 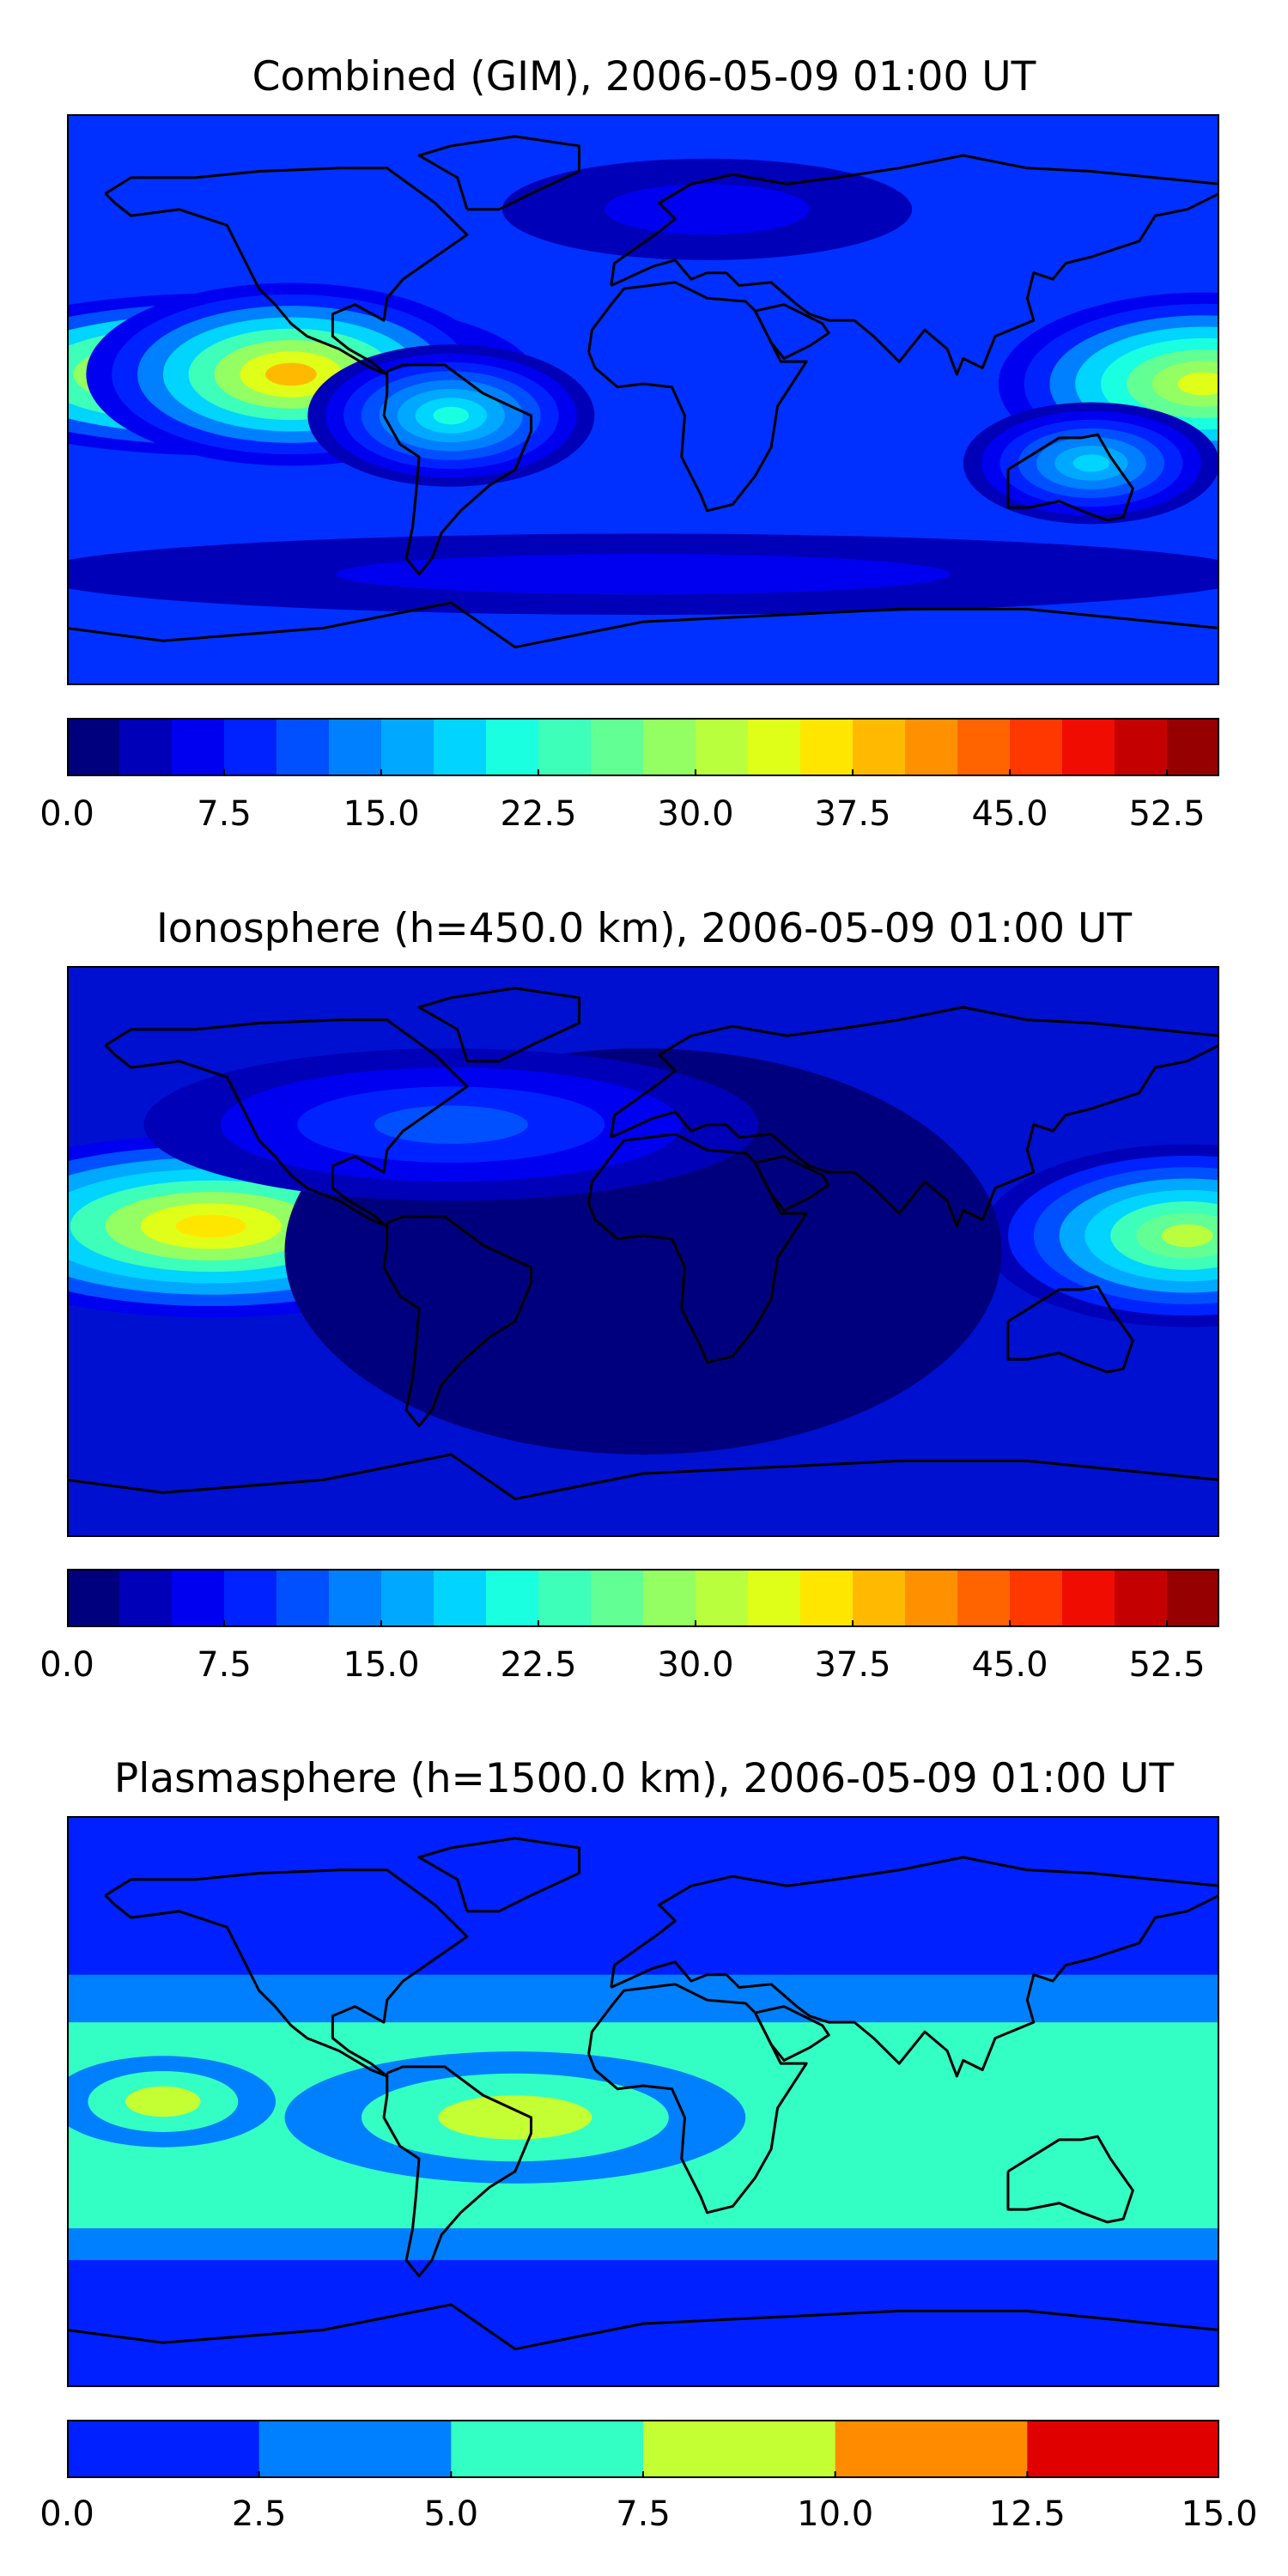 What do you see at coordinates (695, 814) in the screenshot?
I see `colorbar-tick-label: 30.0` at bounding box center [695, 814].